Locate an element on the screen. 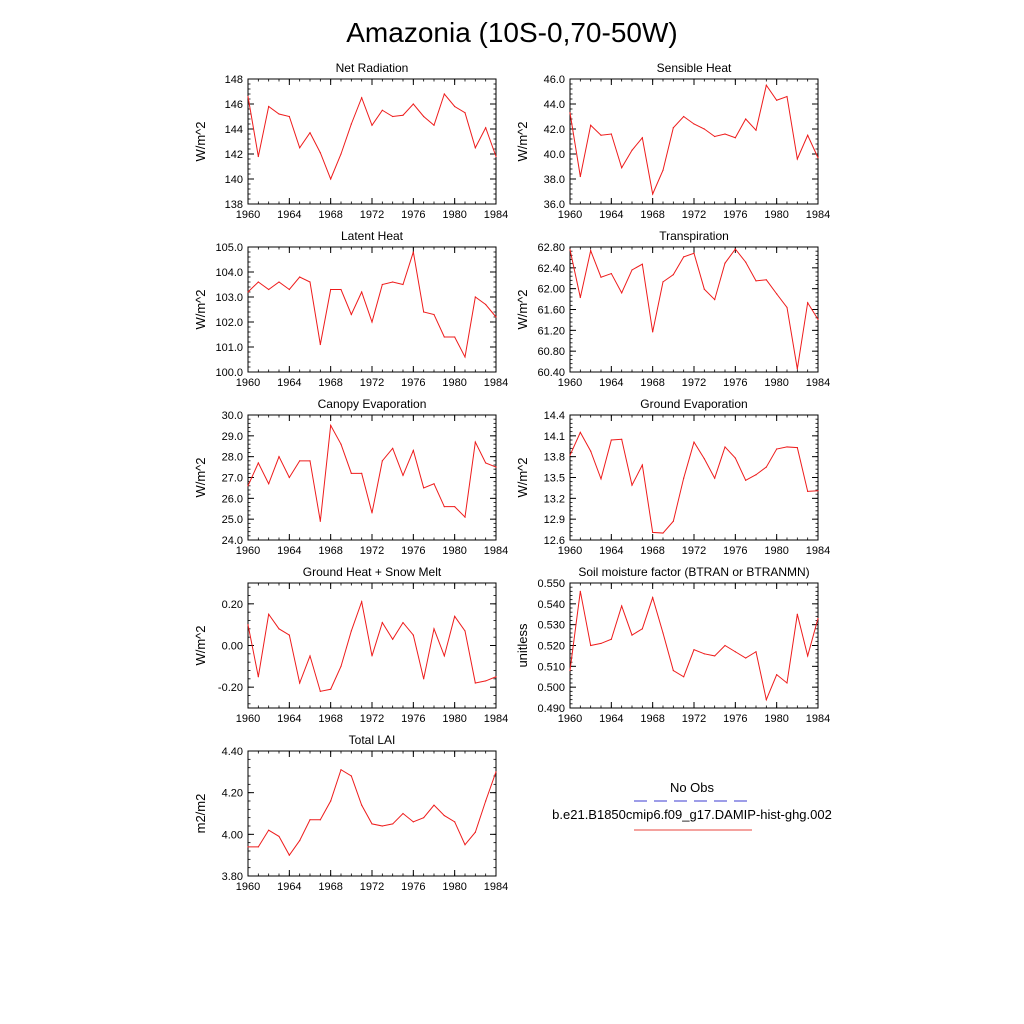 The image size is (1024, 1024). y-tick-label: 4.40 is located at coordinates (232, 752).